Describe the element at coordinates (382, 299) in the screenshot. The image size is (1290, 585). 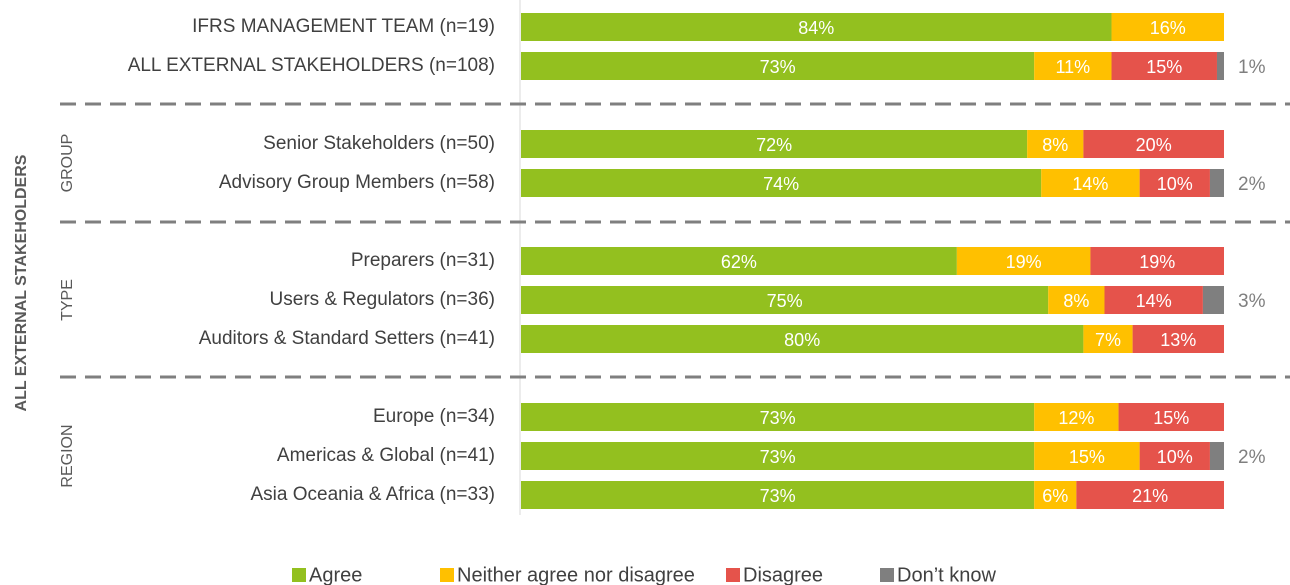
I see `category-label: Users & Regulators (n=36)` at that location.